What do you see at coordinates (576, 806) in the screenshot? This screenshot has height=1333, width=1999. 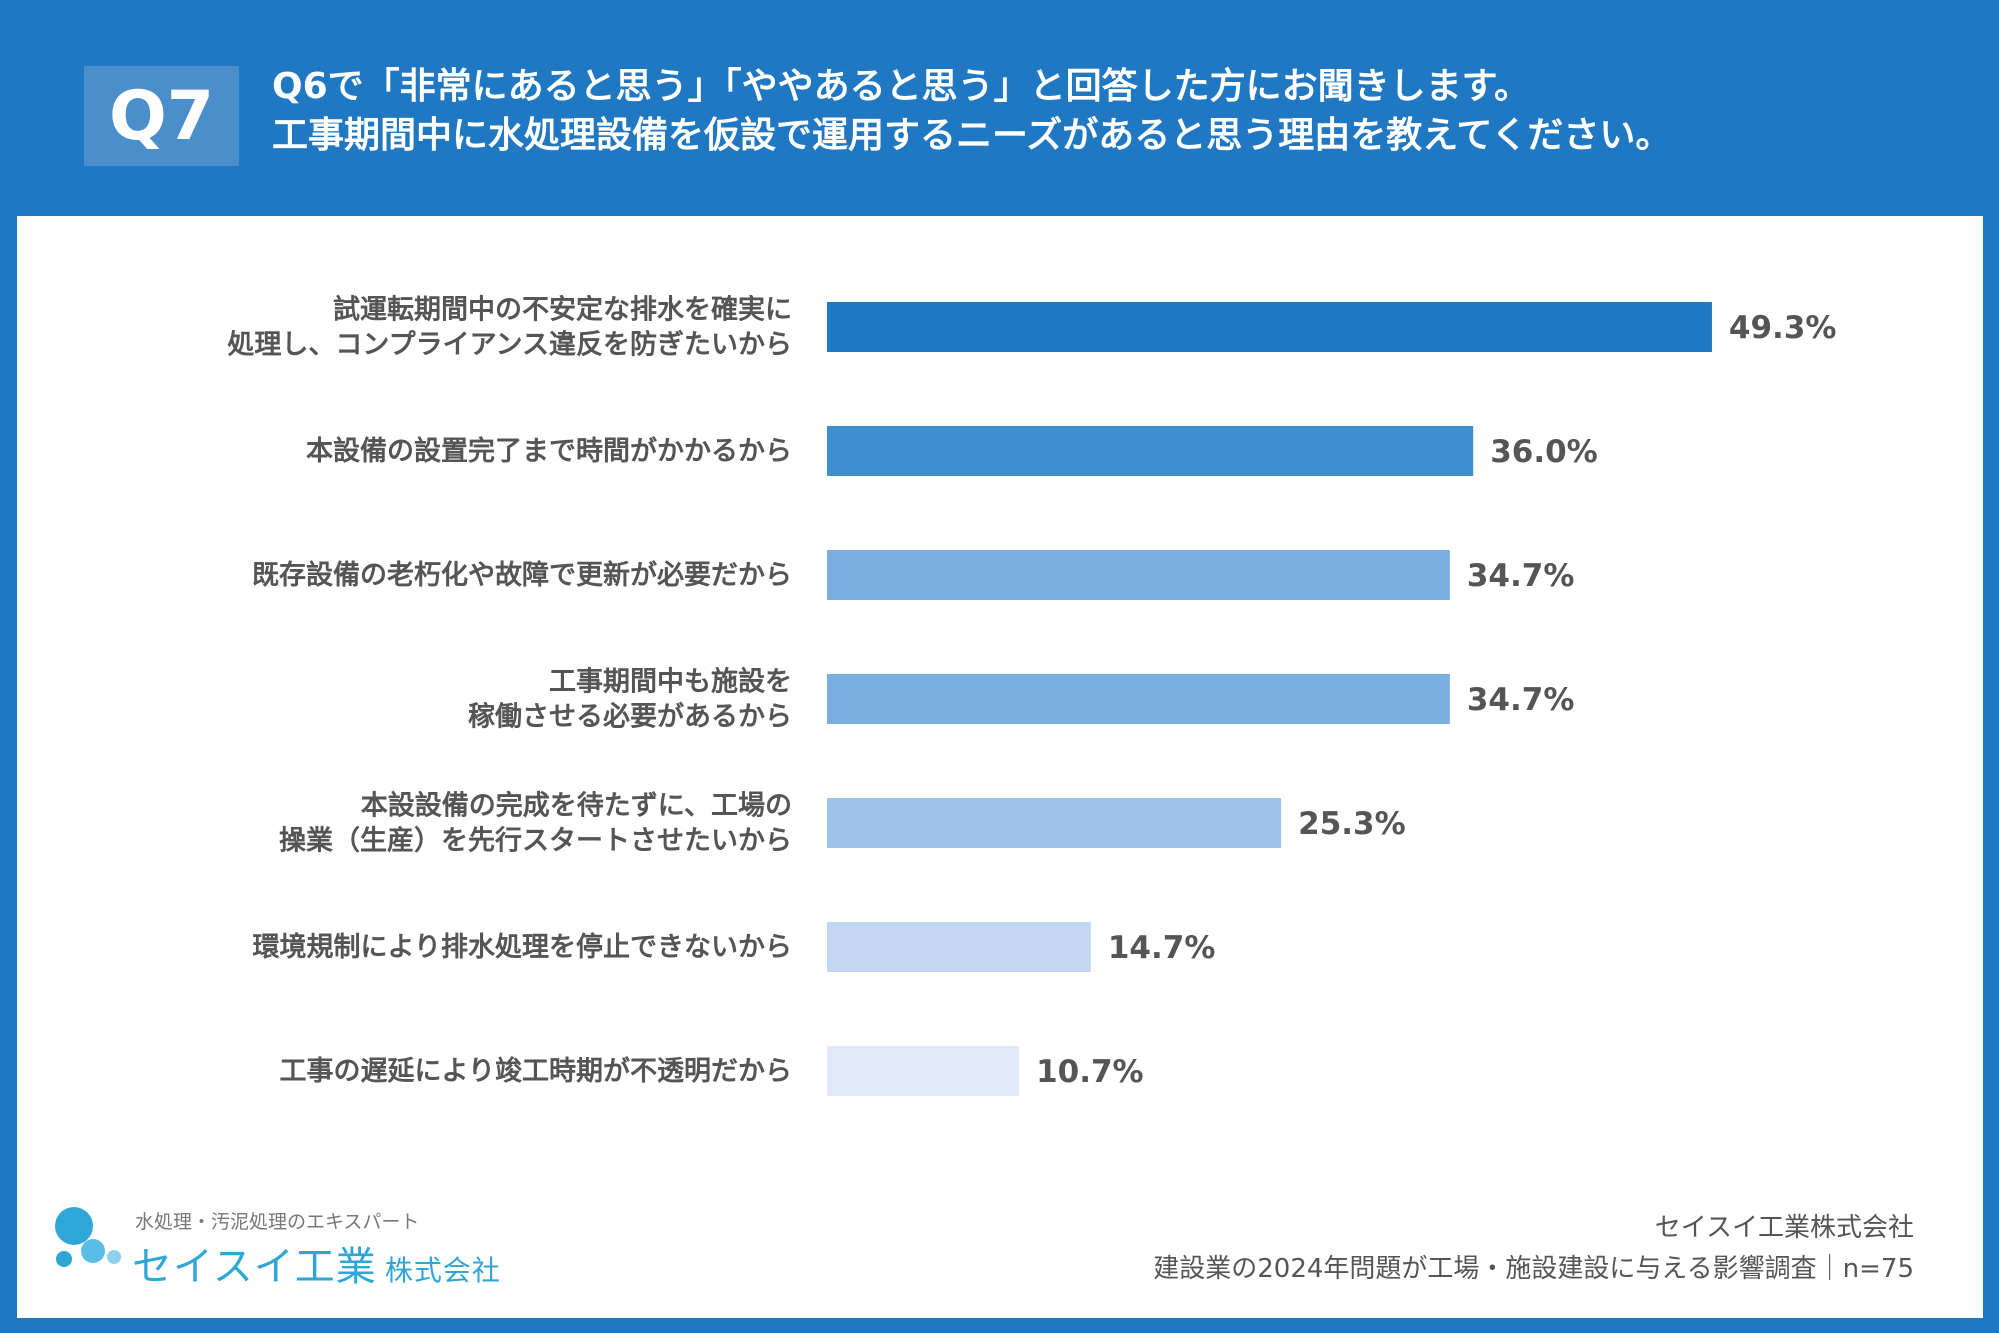 I see `category-label-5-line-1: 本設設備の完成を待たずに、工場の` at bounding box center [576, 806].